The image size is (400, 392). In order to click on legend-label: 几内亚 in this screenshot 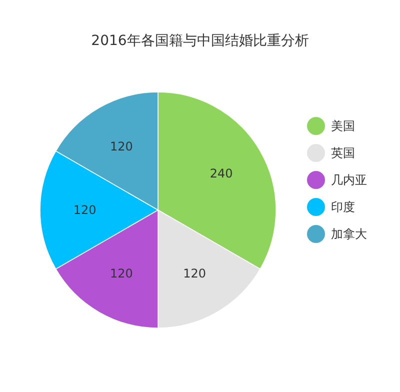, I will do `click(349, 180)`.